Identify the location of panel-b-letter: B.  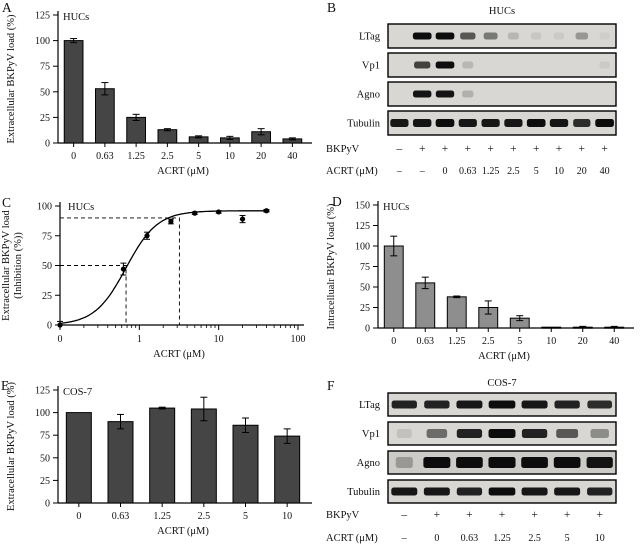
(332, 7).